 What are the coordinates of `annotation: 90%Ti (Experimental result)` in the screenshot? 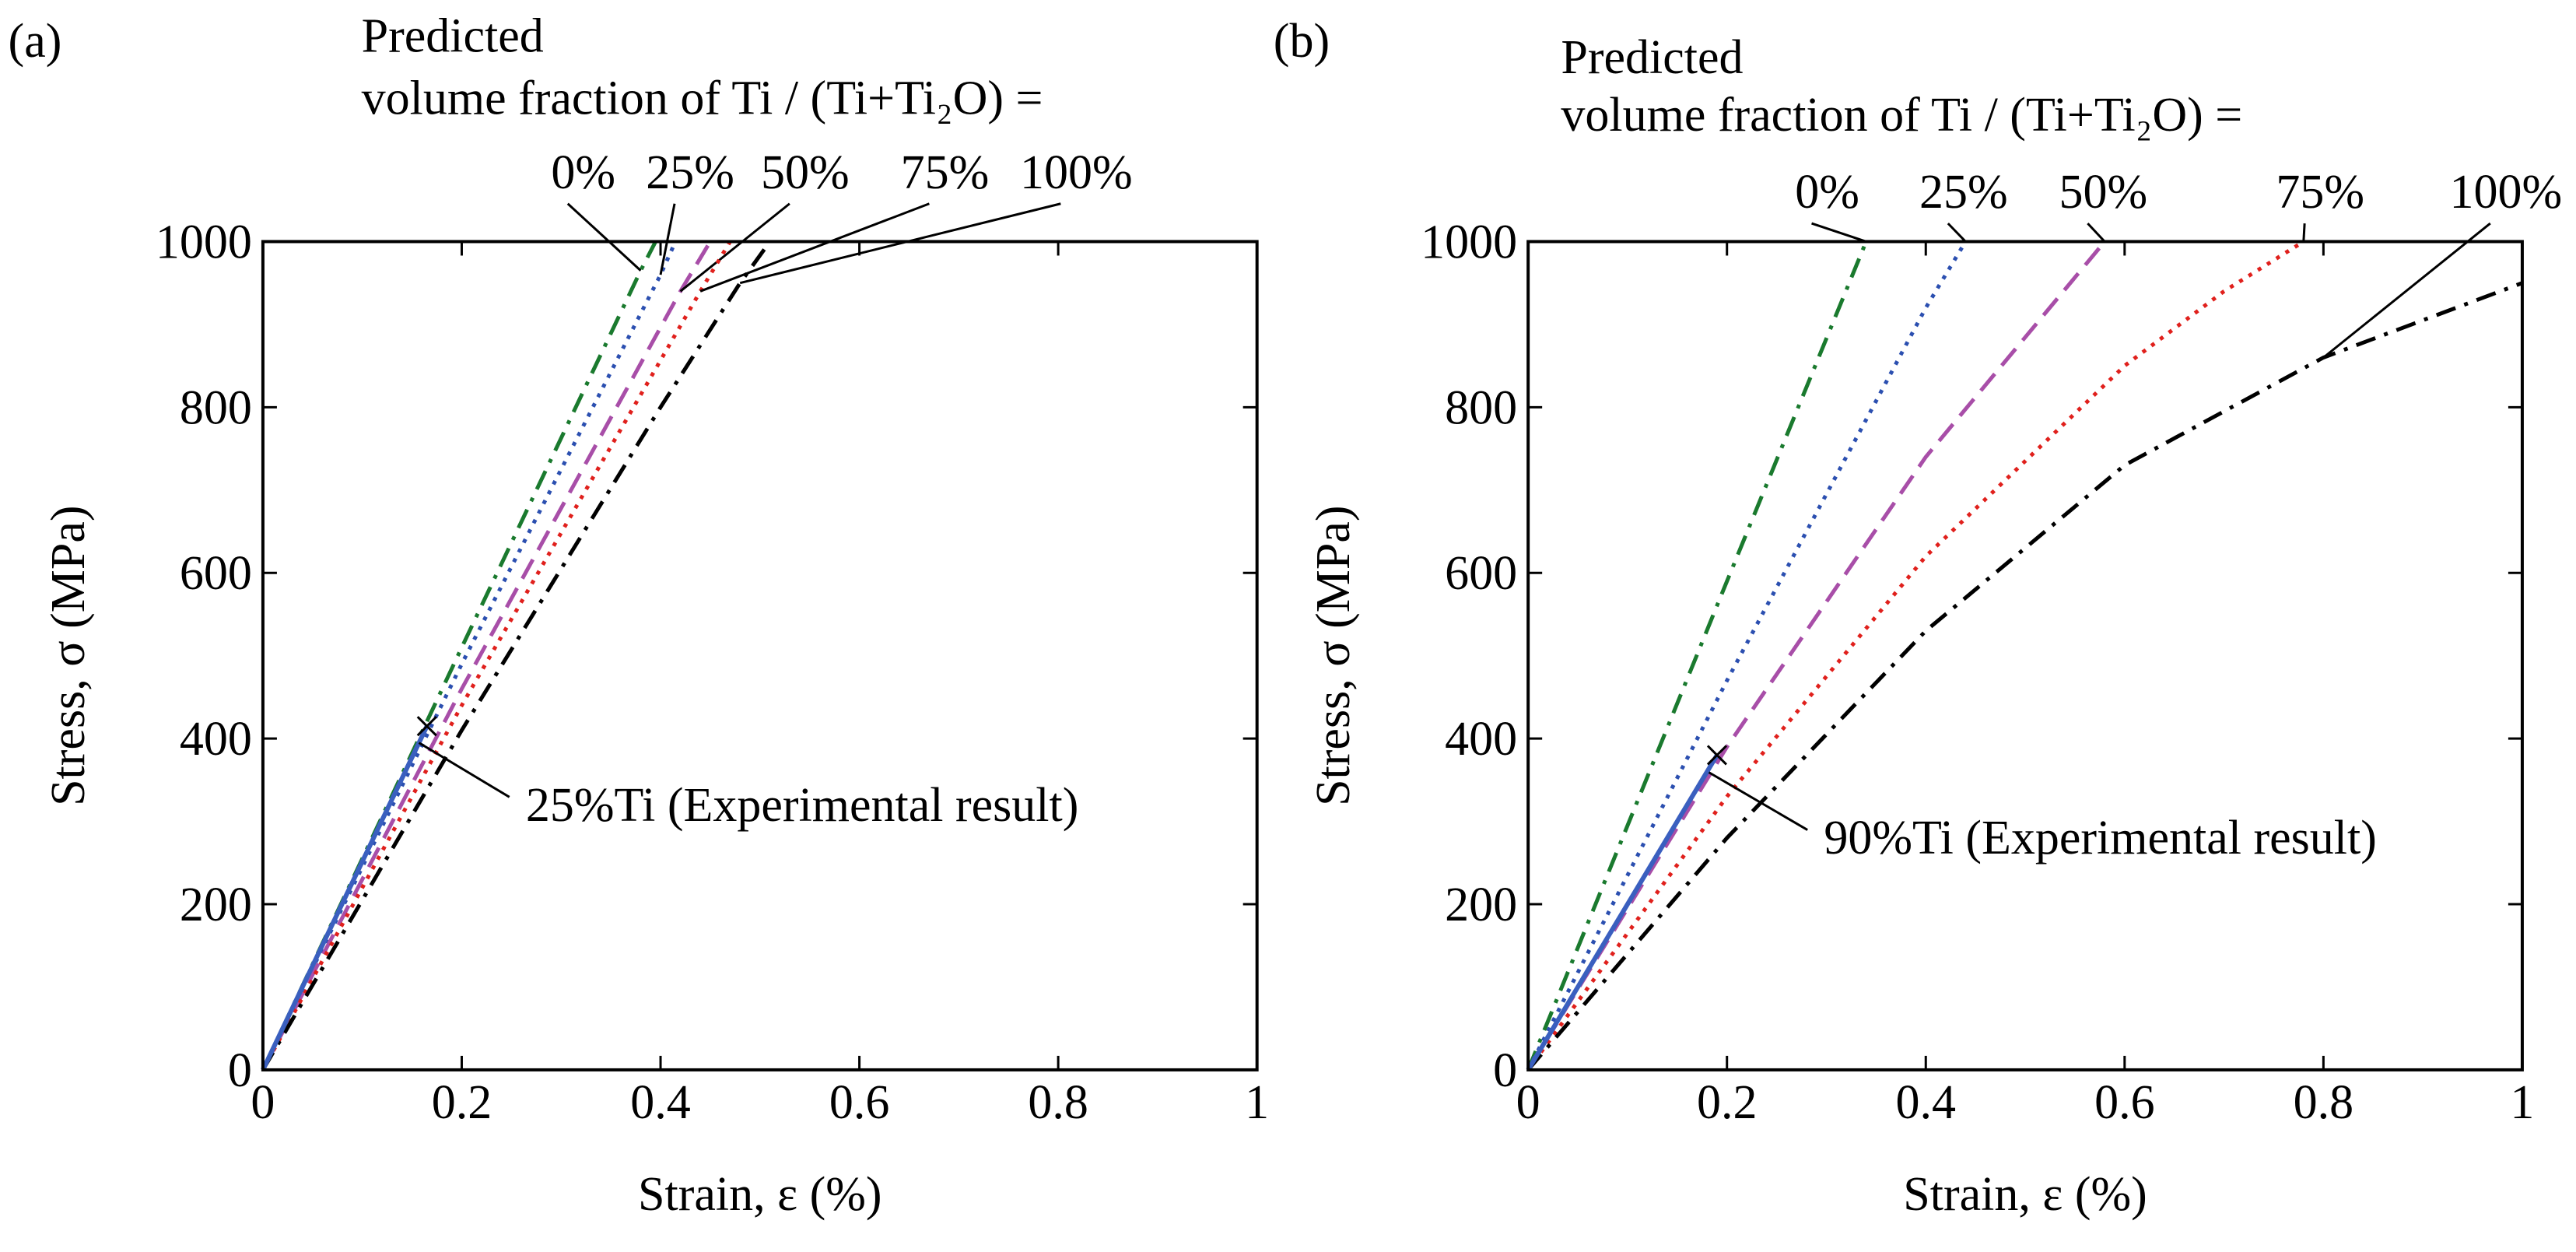 It's located at (2100, 838).